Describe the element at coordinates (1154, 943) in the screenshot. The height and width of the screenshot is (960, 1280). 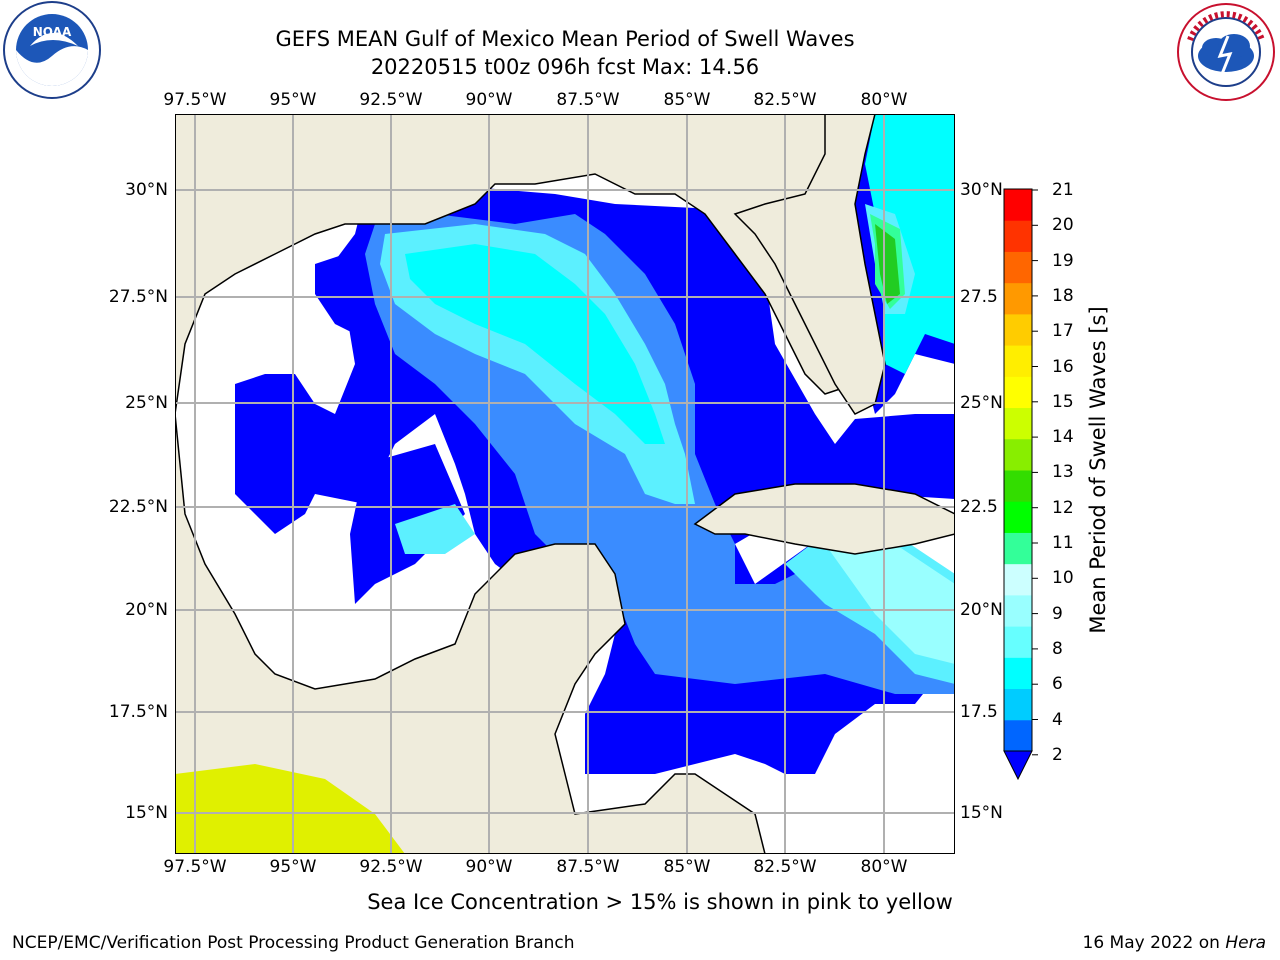
I see `footer-date-text: 16 May 2022 on` at that location.